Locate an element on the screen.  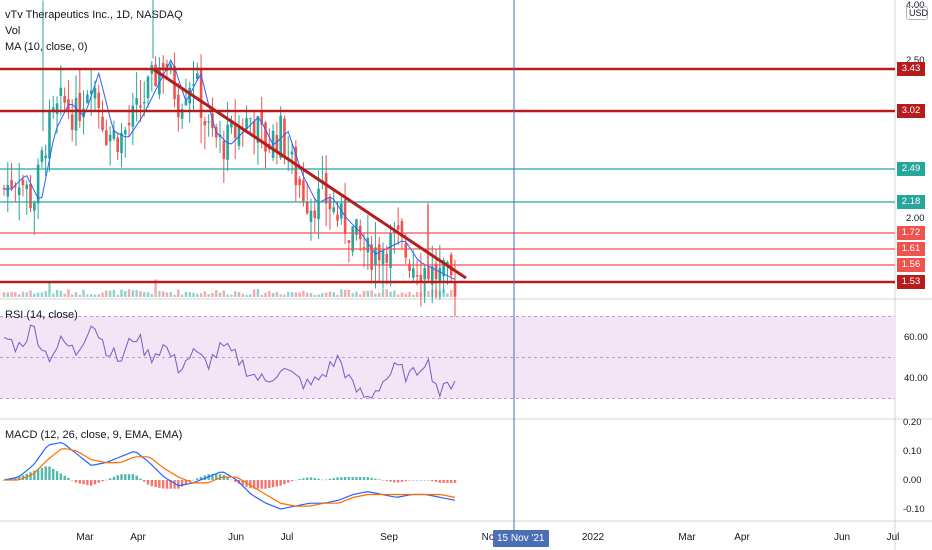
rsi-legend: RSI (14, close) is located at coordinates (41, 315).